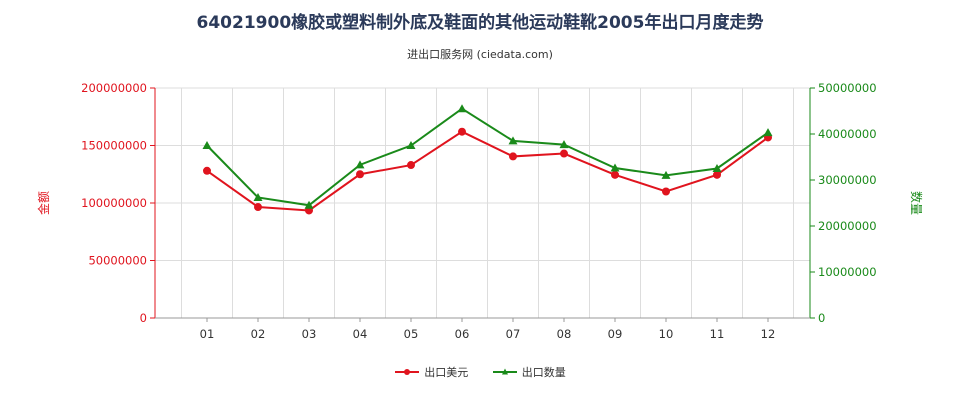 This screenshot has height=400, width=960. Describe the element at coordinates (462, 334) in the screenshot. I see `x-tick-label: 06` at that location.